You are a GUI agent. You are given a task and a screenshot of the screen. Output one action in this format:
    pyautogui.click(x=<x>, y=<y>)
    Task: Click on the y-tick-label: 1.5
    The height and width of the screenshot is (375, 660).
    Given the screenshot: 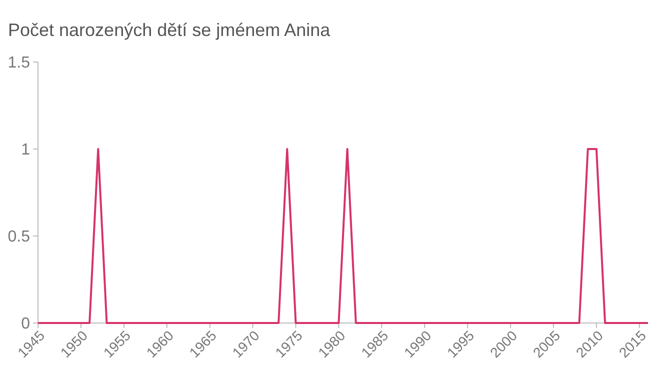 What is the action you would take?
    pyautogui.click(x=19, y=63)
    